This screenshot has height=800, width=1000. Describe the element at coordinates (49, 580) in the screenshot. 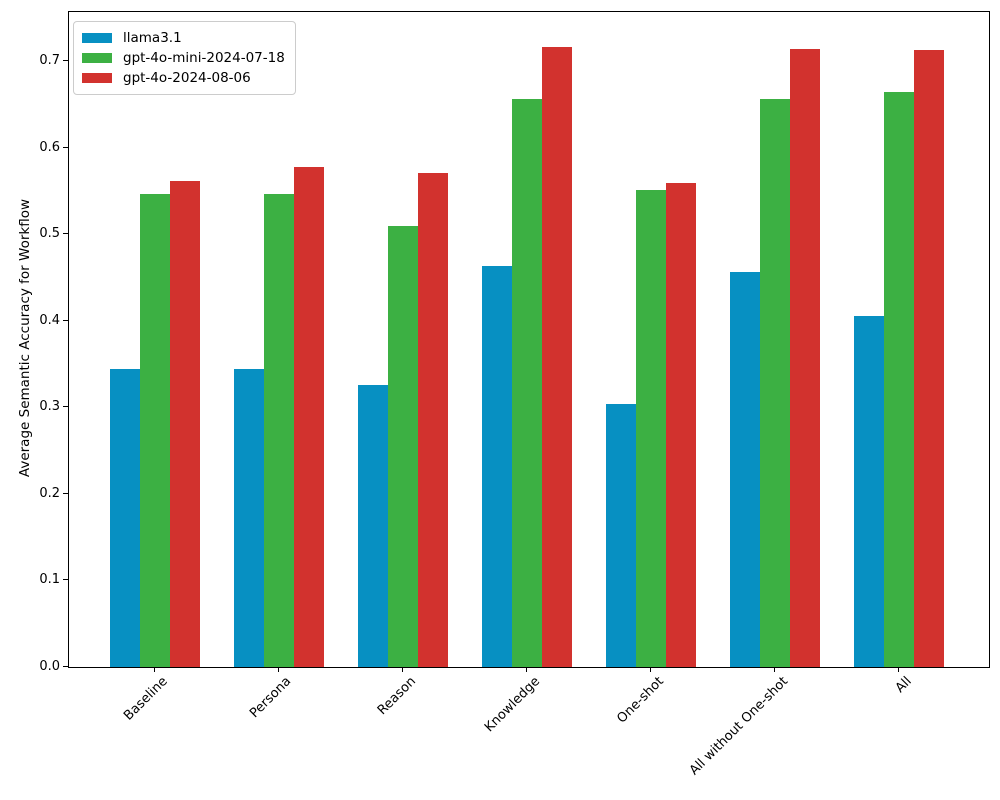

I see `y-tick-label: 0.1` at that location.